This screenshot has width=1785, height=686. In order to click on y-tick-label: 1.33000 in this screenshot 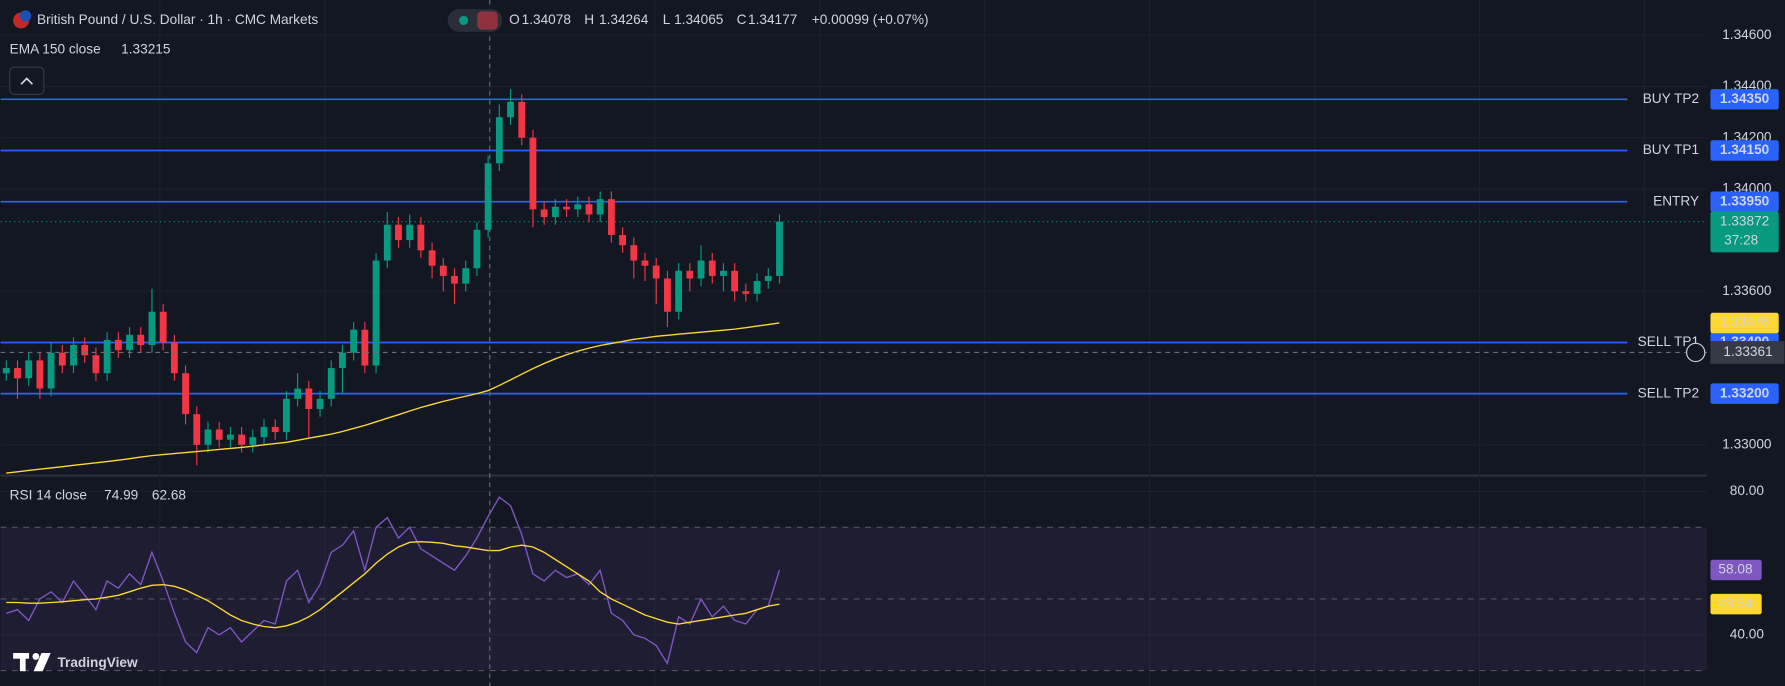, I will do `click(1747, 443)`.